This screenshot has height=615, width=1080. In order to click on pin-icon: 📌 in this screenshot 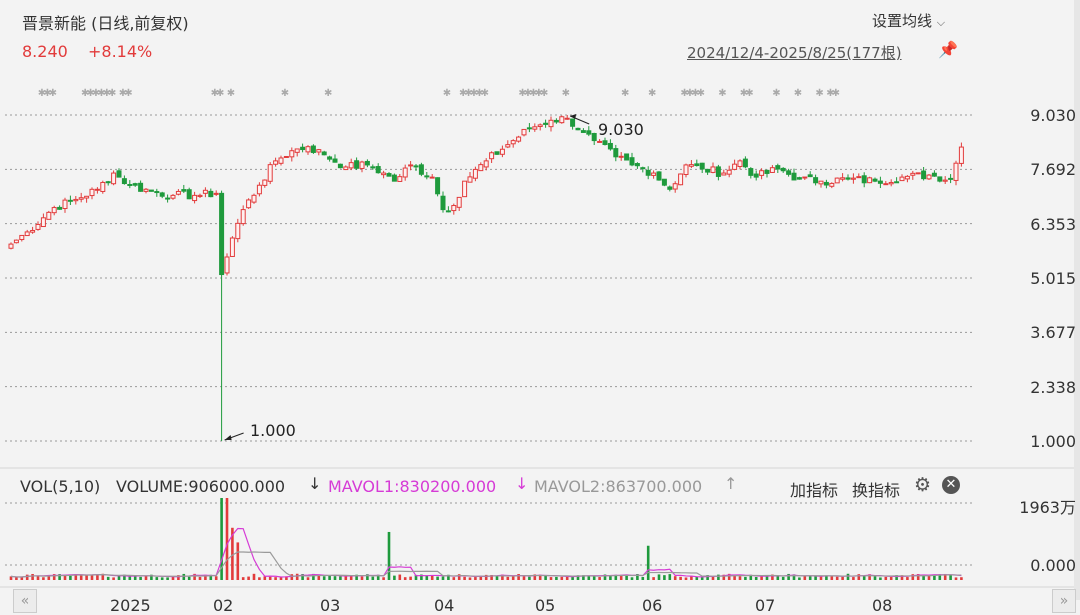, I will do `click(948, 49)`.